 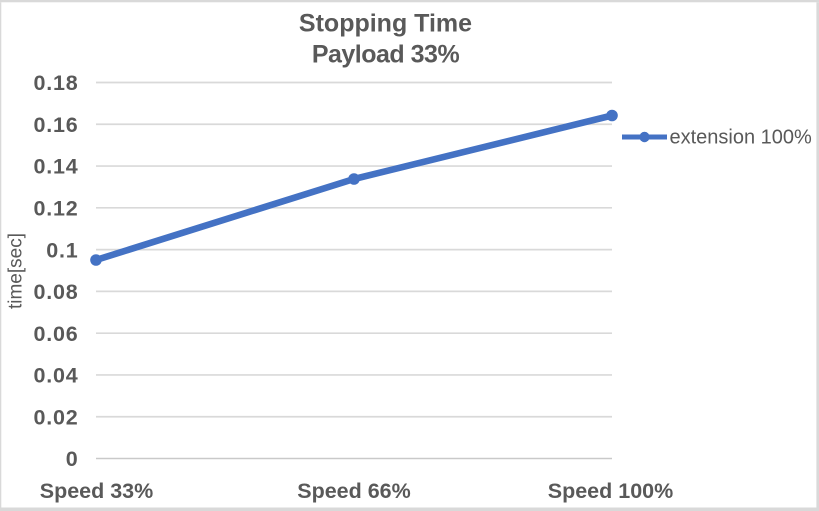 I want to click on svg-text: 0, so click(x=72, y=459).